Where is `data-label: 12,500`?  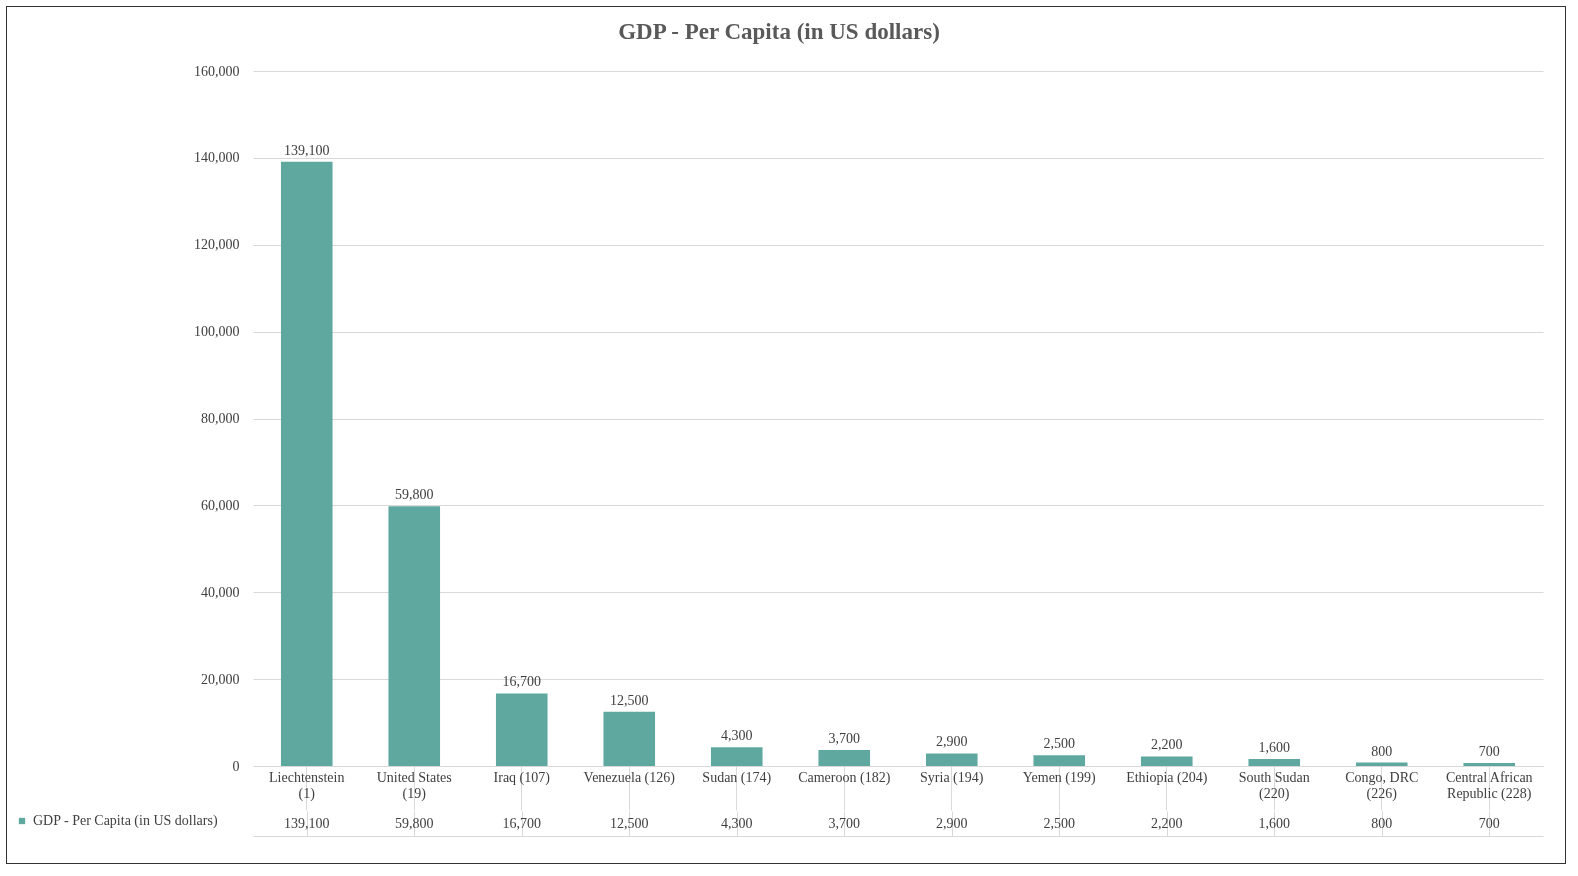 data-label: 12,500 is located at coordinates (629, 823).